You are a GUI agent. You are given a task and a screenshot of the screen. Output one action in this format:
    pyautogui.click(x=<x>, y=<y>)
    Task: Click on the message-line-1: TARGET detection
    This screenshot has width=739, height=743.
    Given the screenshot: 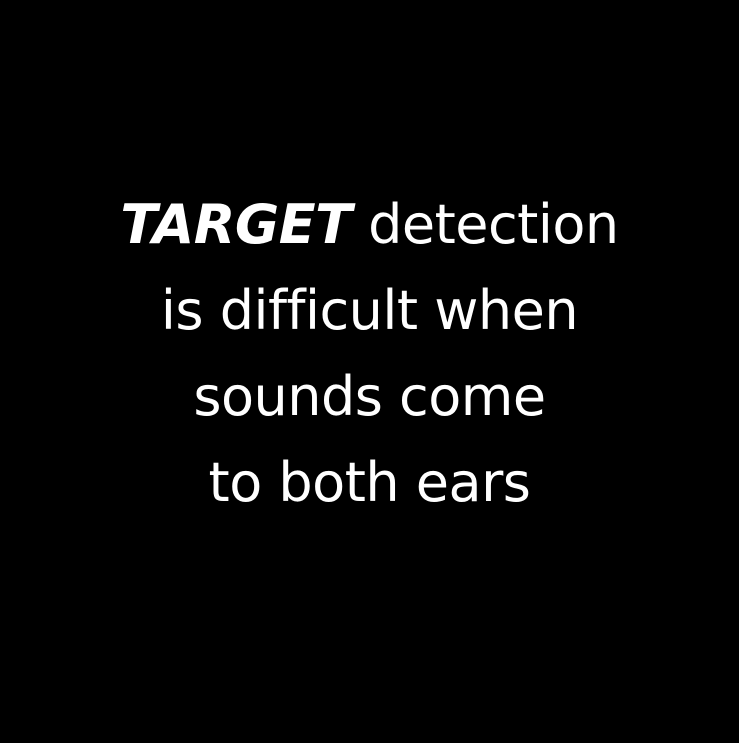 What is the action you would take?
    pyautogui.click(x=369, y=225)
    